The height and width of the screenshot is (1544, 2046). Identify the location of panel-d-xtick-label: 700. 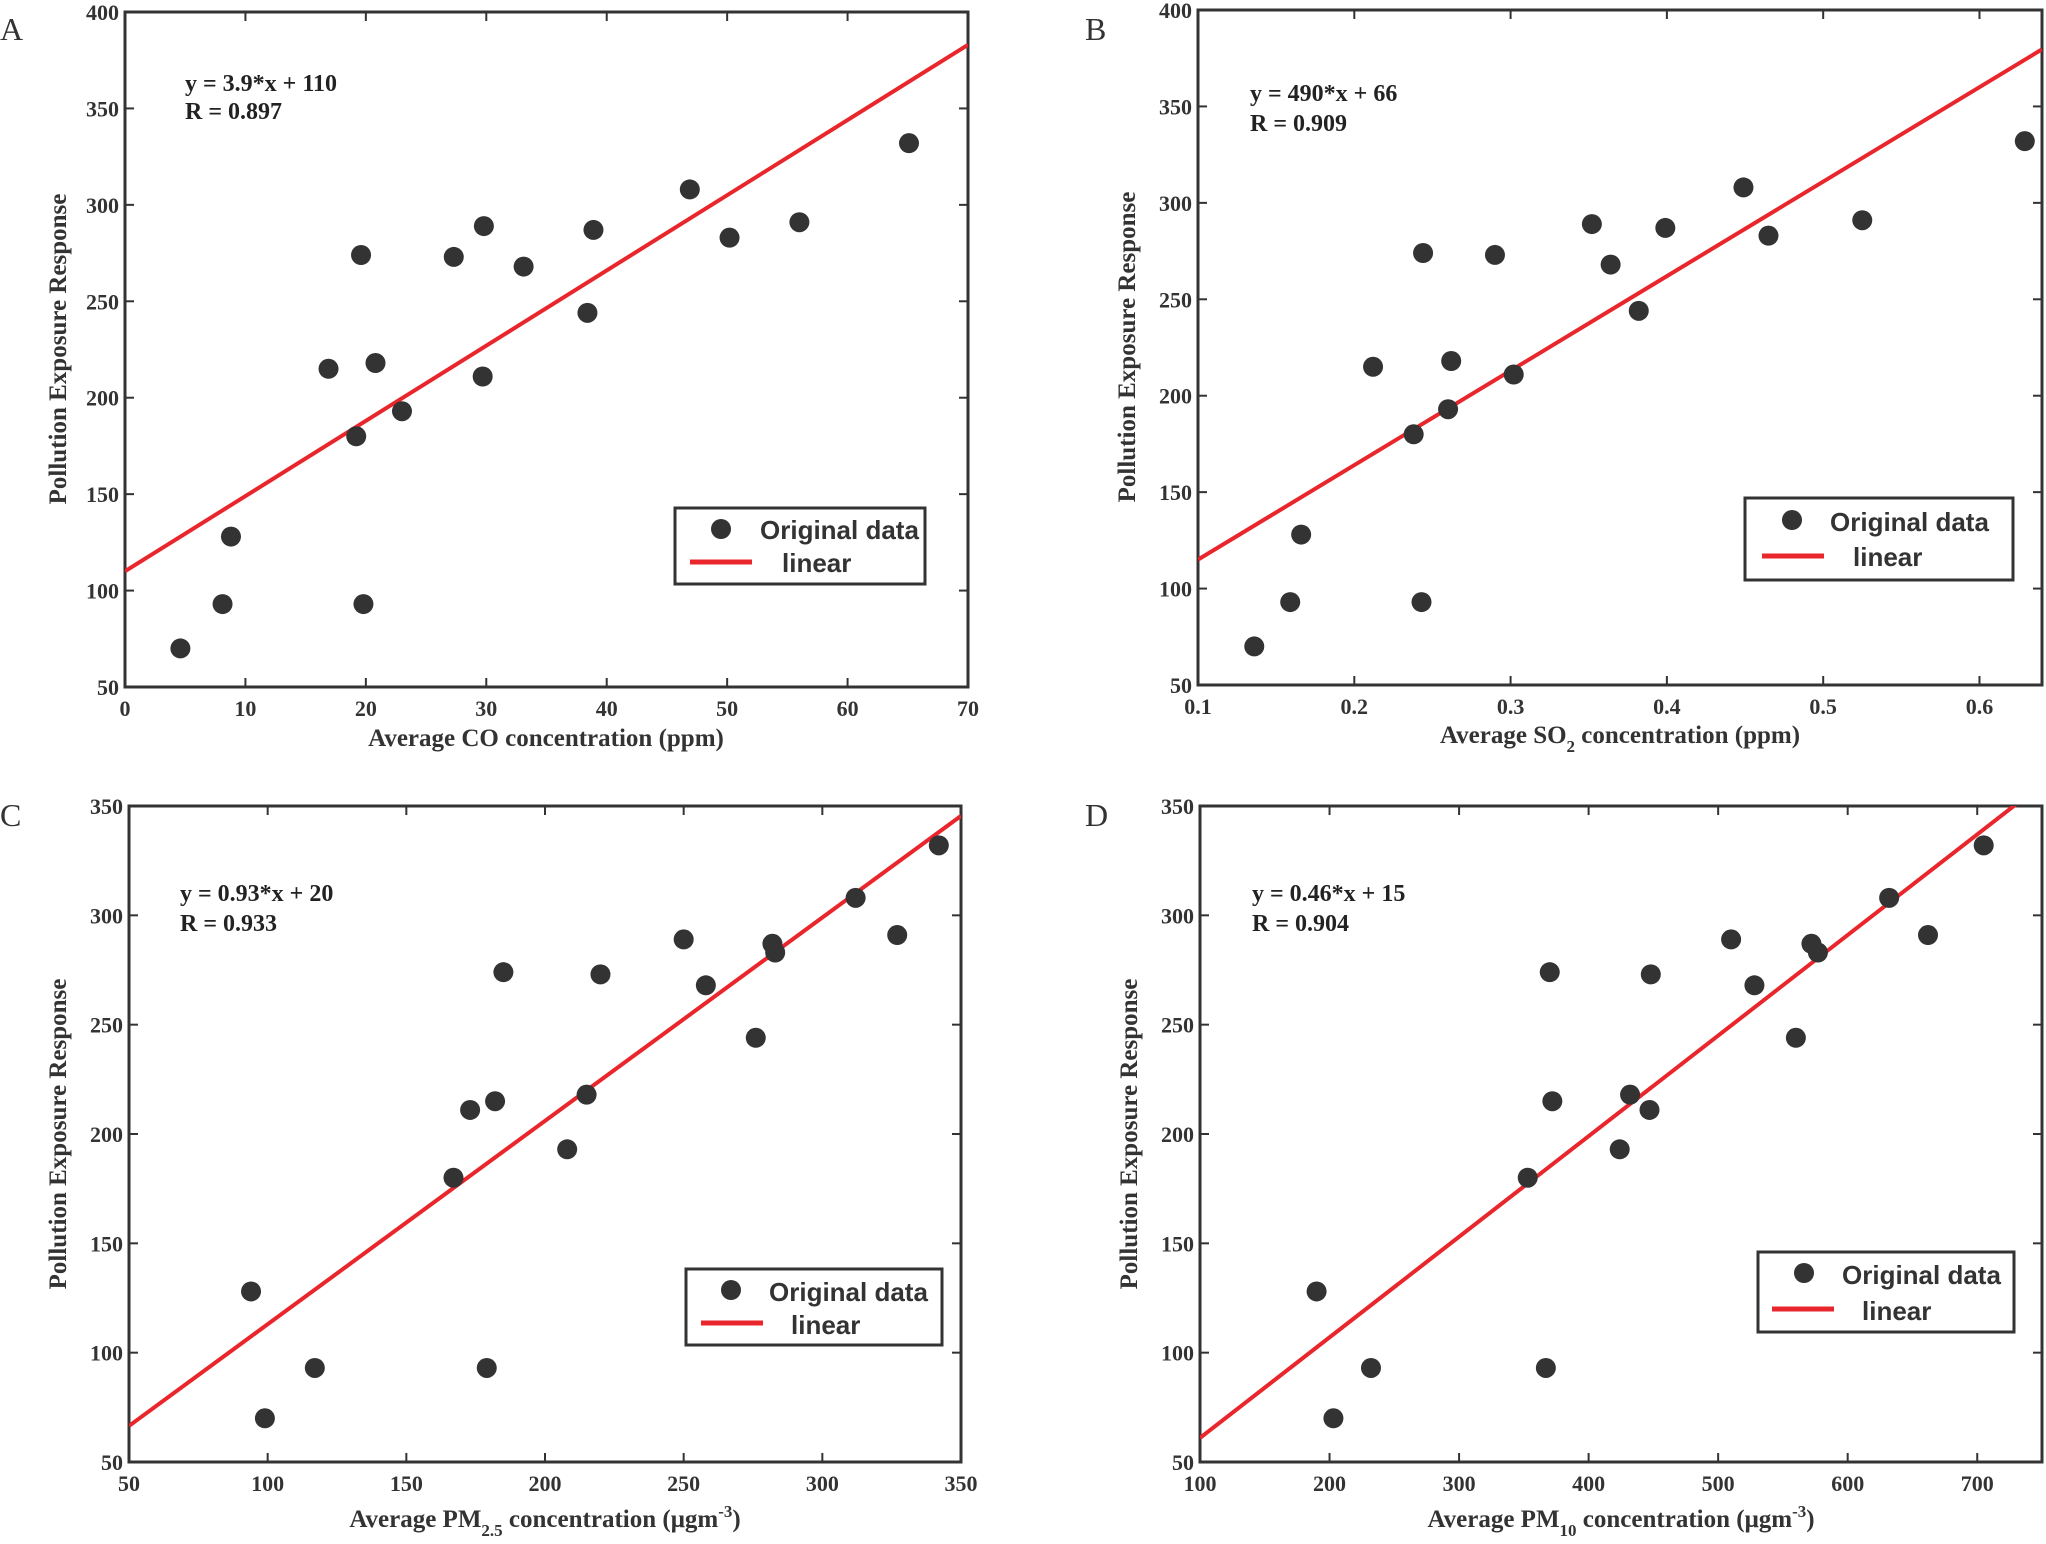
(1977, 1483).